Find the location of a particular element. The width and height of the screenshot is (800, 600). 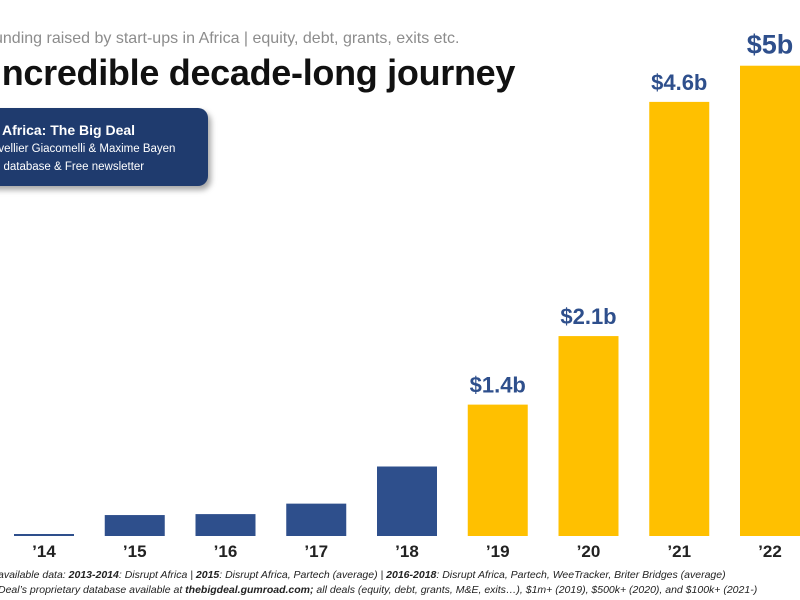

footnote-source-1: : Disrupt Africa | is located at coordinates (157, 575).